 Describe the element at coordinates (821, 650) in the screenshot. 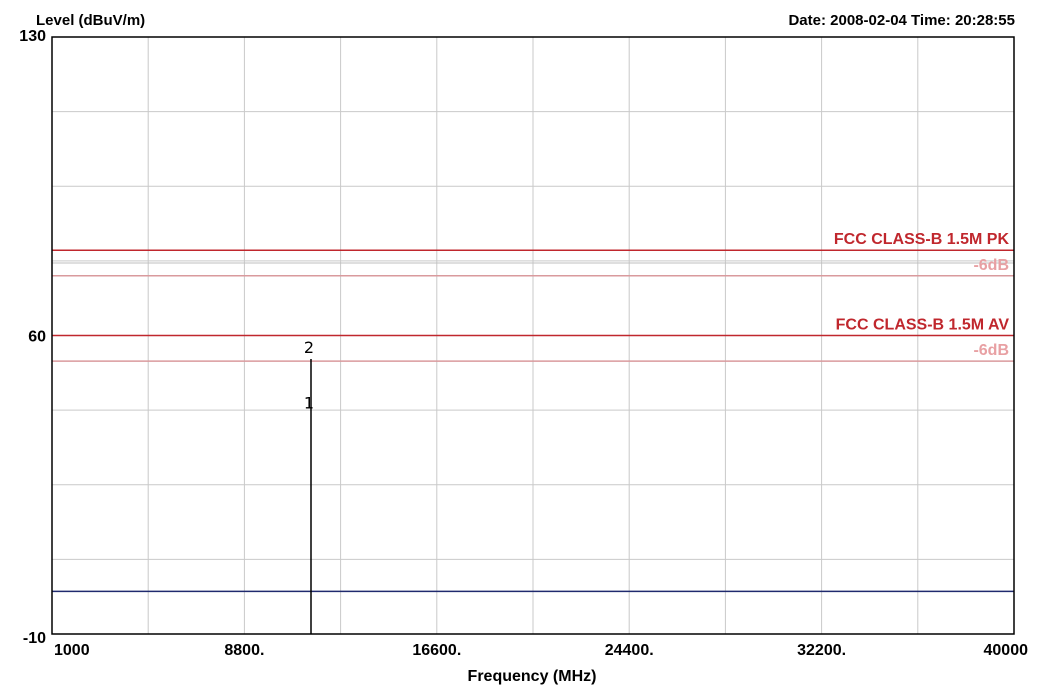

I see `x-tick-label: 32200.` at that location.